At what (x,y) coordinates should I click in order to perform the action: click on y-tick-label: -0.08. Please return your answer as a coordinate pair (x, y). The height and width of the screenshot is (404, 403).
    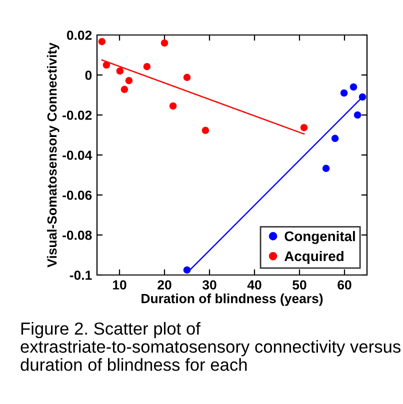
    Looking at the image, I should click on (77, 235).